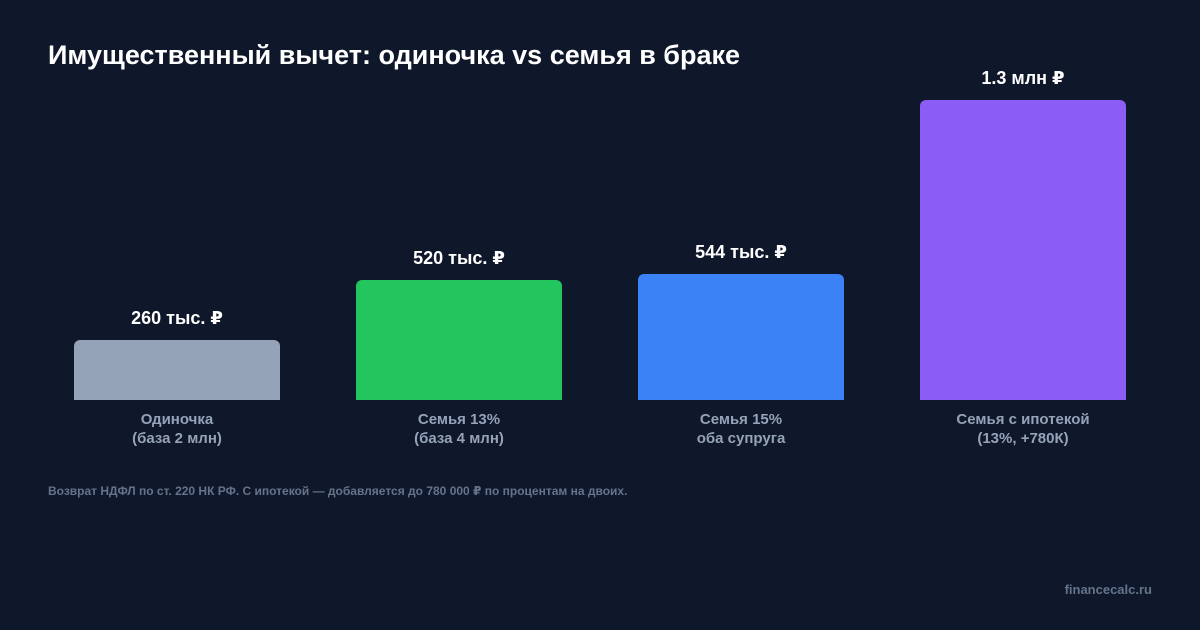  I want to click on x-tick-label: Одиночка (база 2 млн), so click(177, 429).